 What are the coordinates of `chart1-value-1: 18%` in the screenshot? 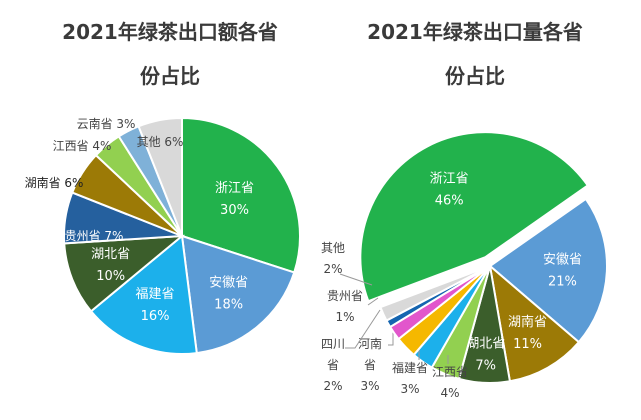 It's located at (228, 304).